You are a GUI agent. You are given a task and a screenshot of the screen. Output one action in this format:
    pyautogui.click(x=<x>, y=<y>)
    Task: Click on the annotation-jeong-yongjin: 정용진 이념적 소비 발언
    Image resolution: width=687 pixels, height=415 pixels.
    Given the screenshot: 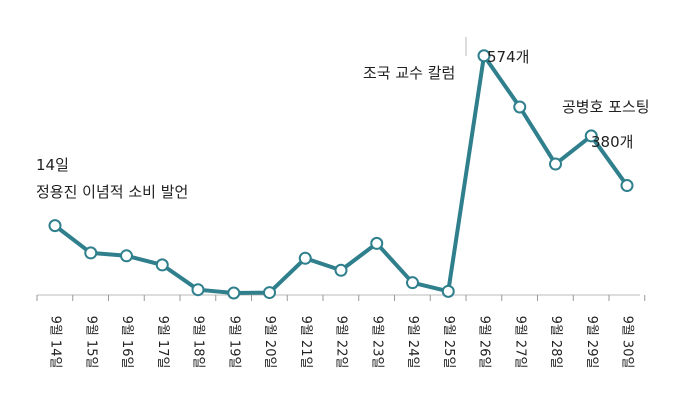 What is the action you would take?
    pyautogui.click(x=112, y=192)
    